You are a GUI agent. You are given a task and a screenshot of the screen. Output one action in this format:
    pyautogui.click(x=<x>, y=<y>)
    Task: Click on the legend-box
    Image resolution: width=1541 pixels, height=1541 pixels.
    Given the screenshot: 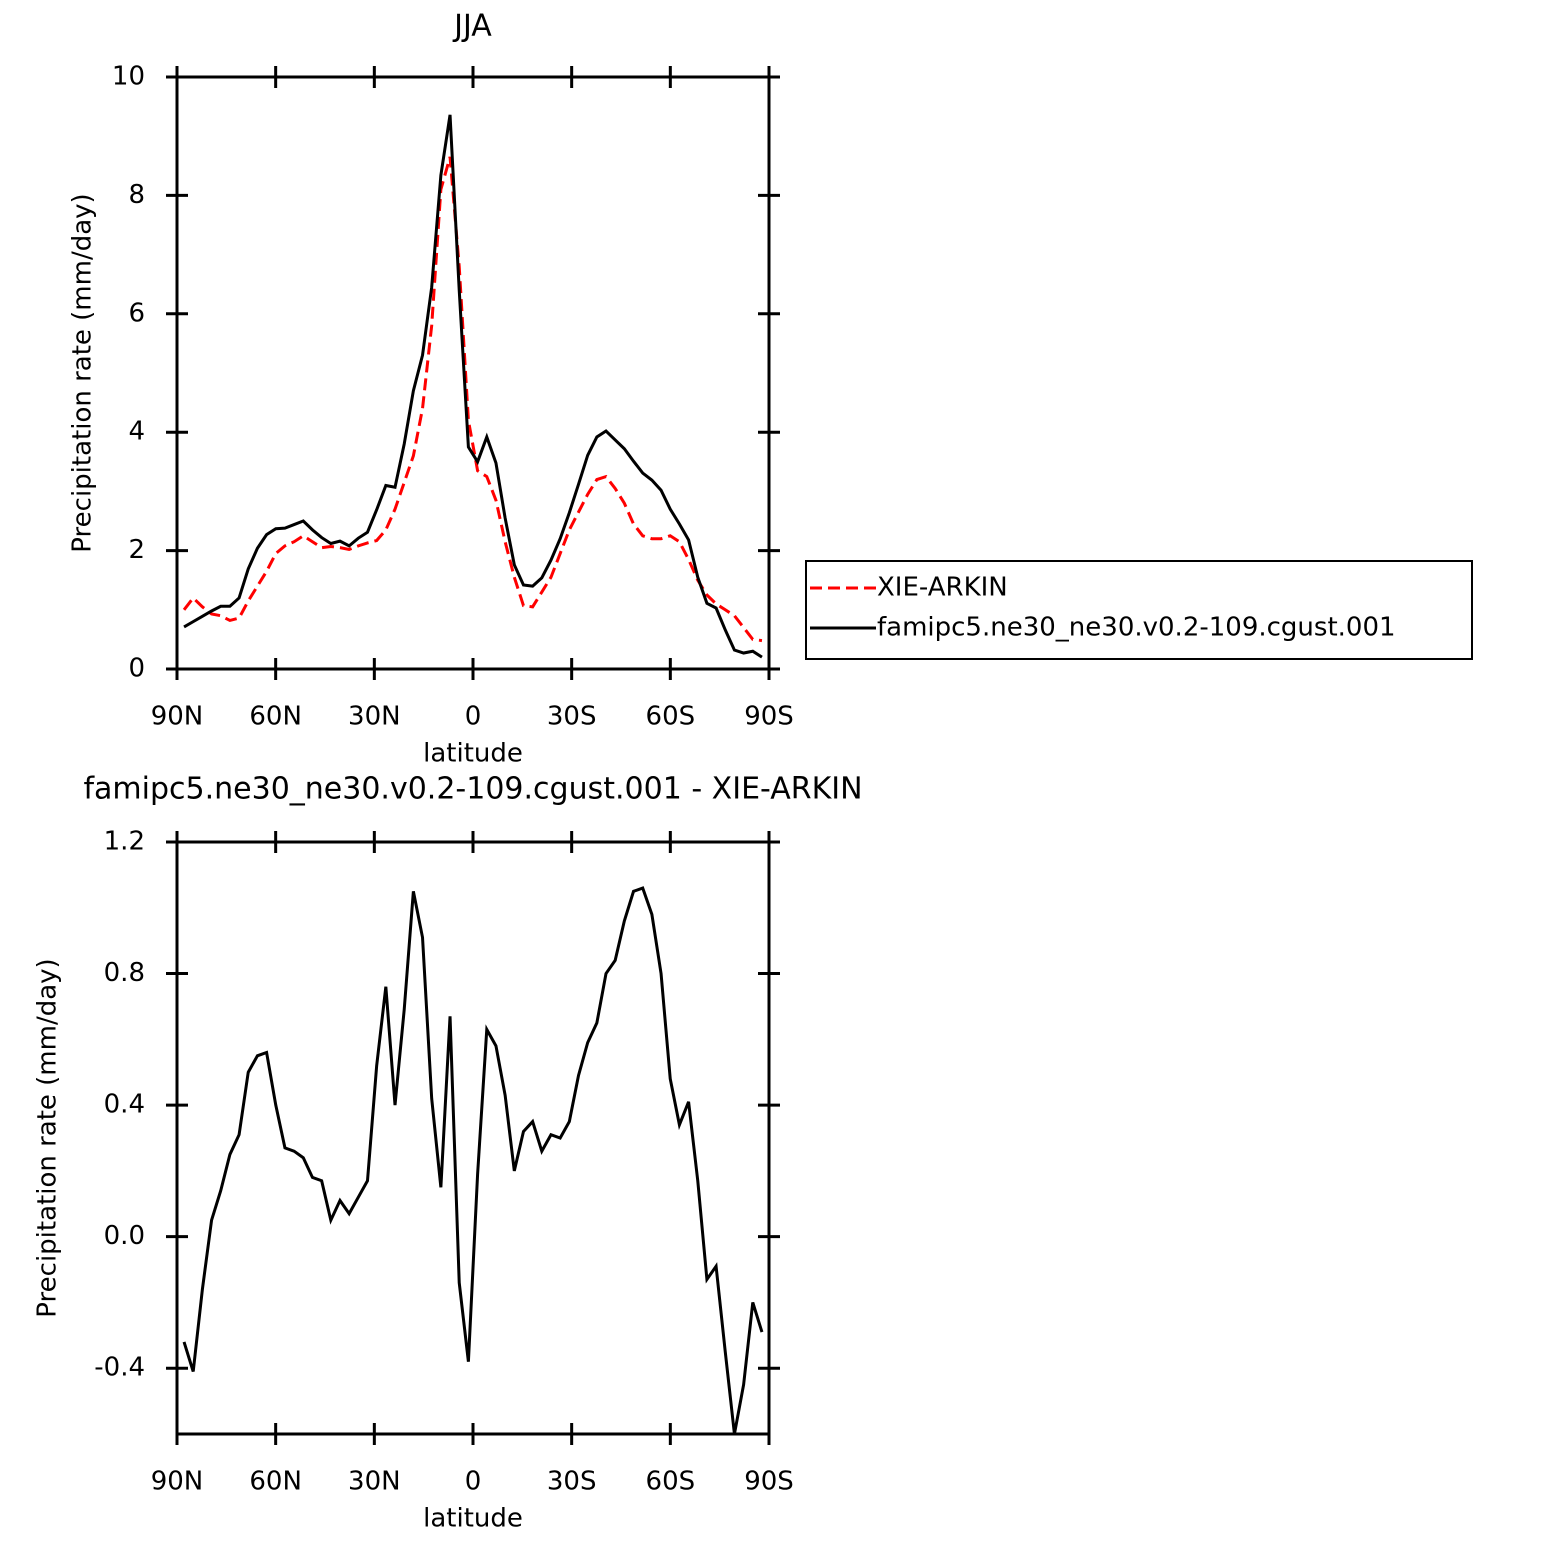 What is the action you would take?
    pyautogui.click(x=1139, y=610)
    